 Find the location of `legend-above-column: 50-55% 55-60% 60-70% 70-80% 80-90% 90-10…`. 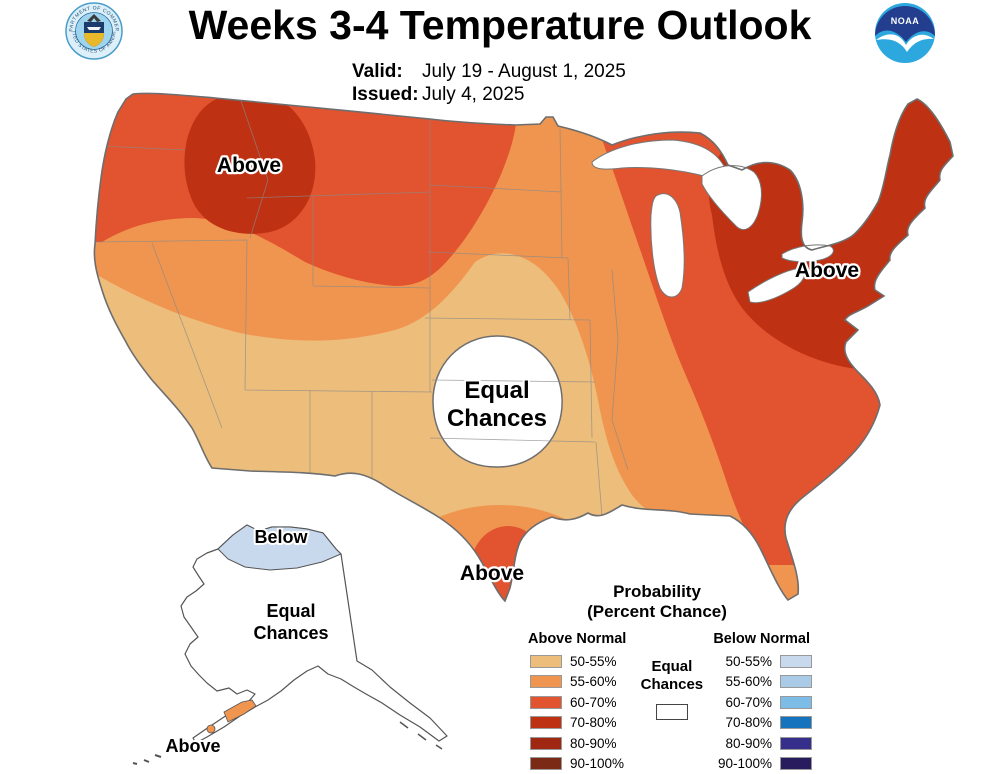

legend-above-column: 50-55% 55-60% 60-70% 70-80% 80-90% 90-10… is located at coordinates (584, 714).